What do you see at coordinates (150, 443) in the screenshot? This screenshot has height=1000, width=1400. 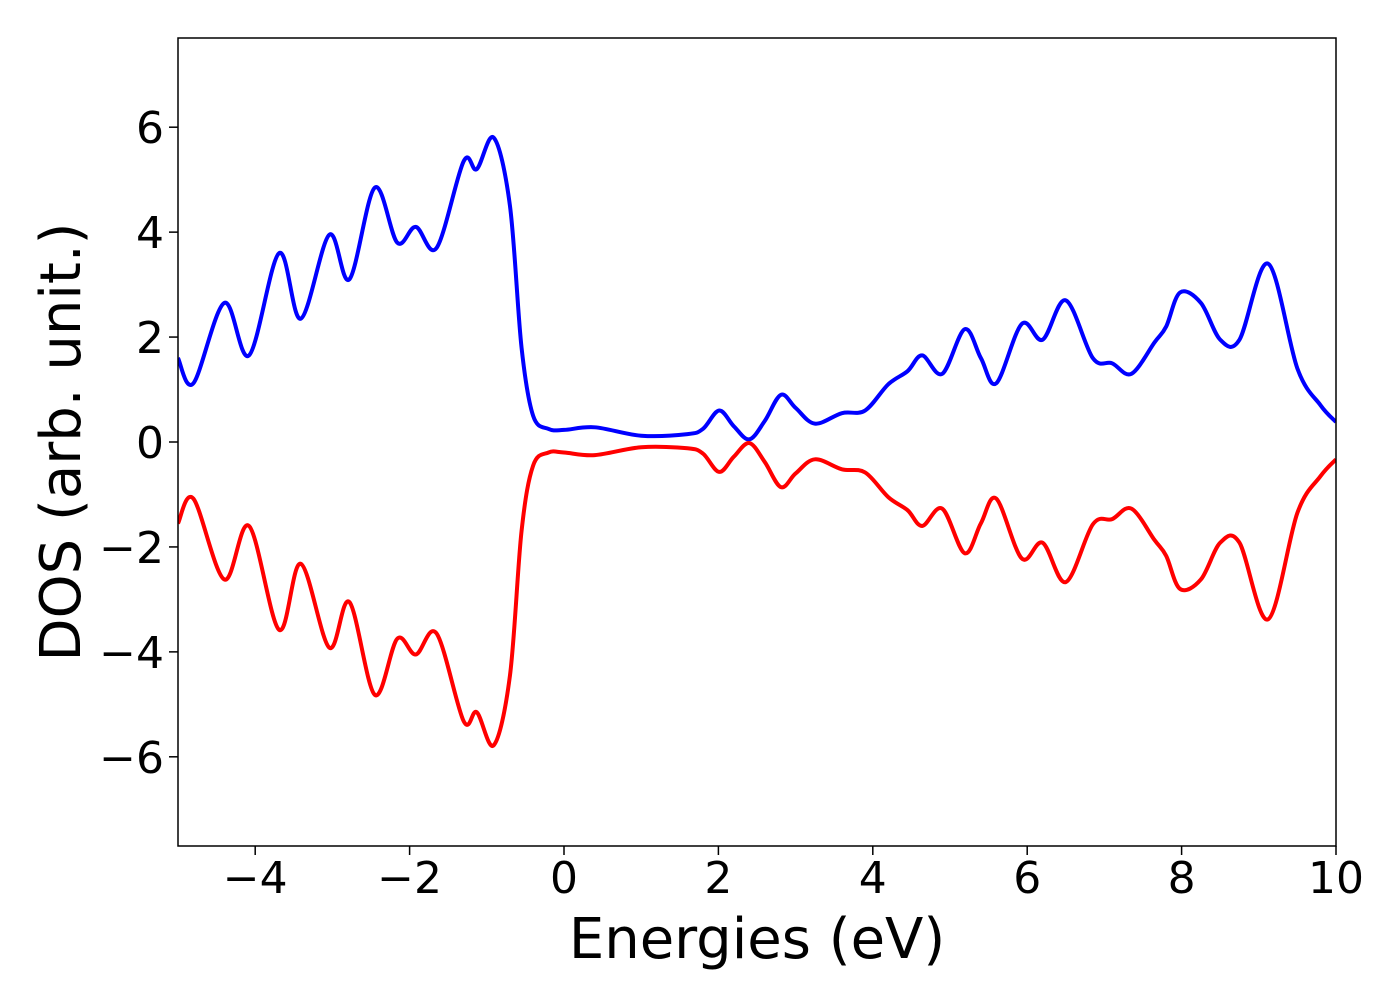 I see `y-tick-label: 0` at bounding box center [150, 443].